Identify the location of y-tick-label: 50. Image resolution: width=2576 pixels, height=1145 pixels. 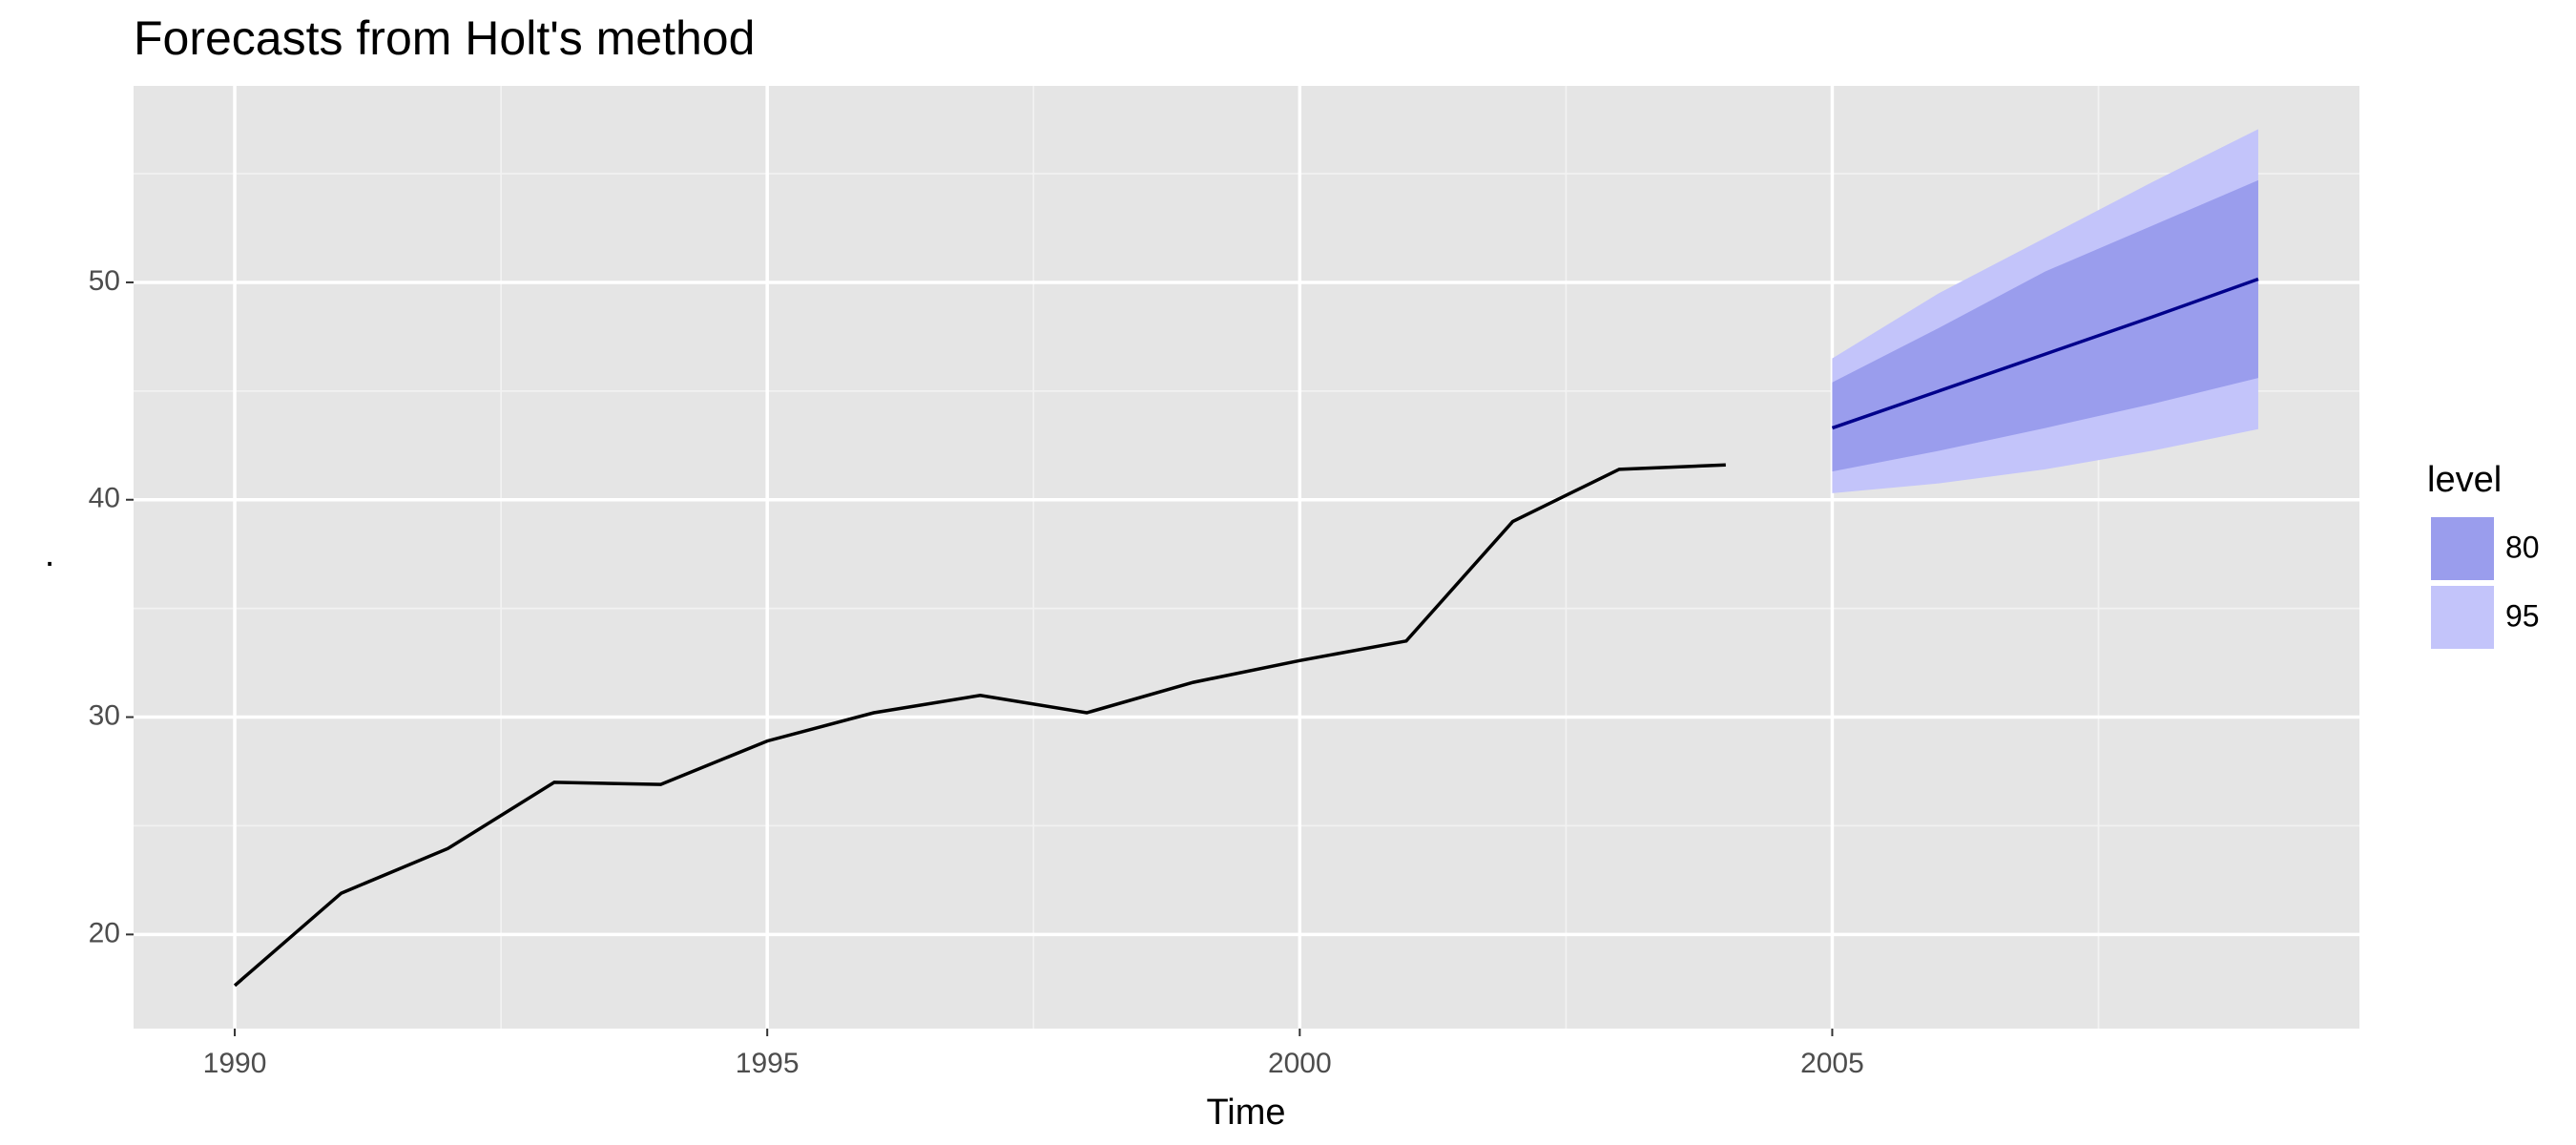
(104, 281).